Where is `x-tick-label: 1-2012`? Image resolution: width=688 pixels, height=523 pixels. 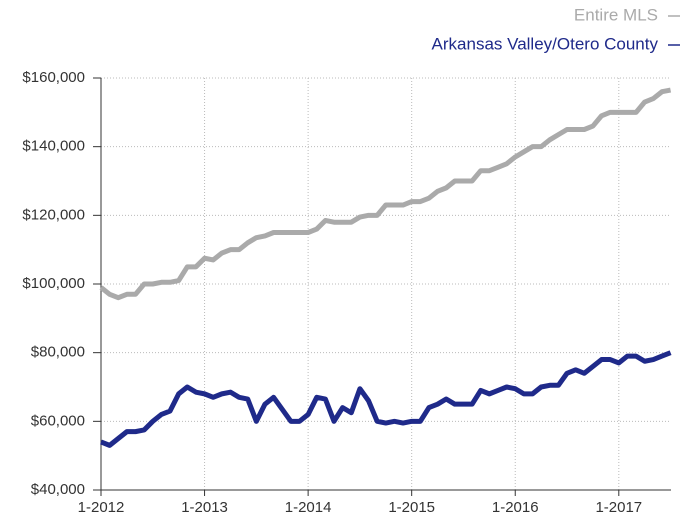
x-tick-label: 1-2012 is located at coordinates (101, 507).